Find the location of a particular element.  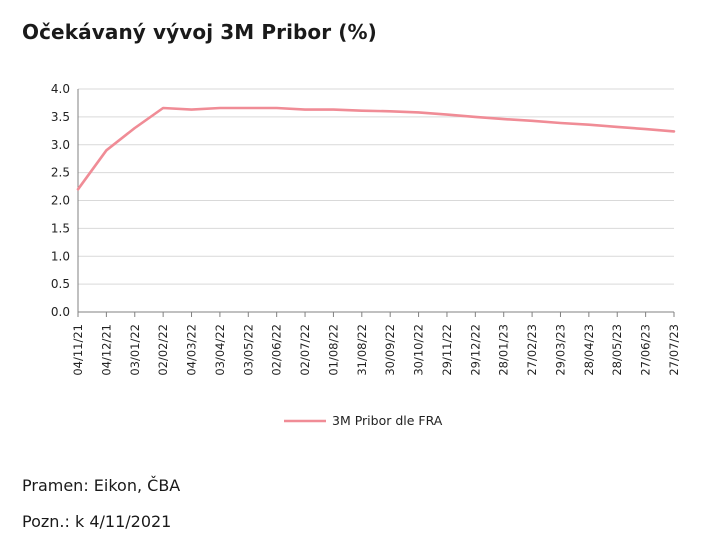

x-tick-label: 30/09/22 is located at coordinates (390, 350).